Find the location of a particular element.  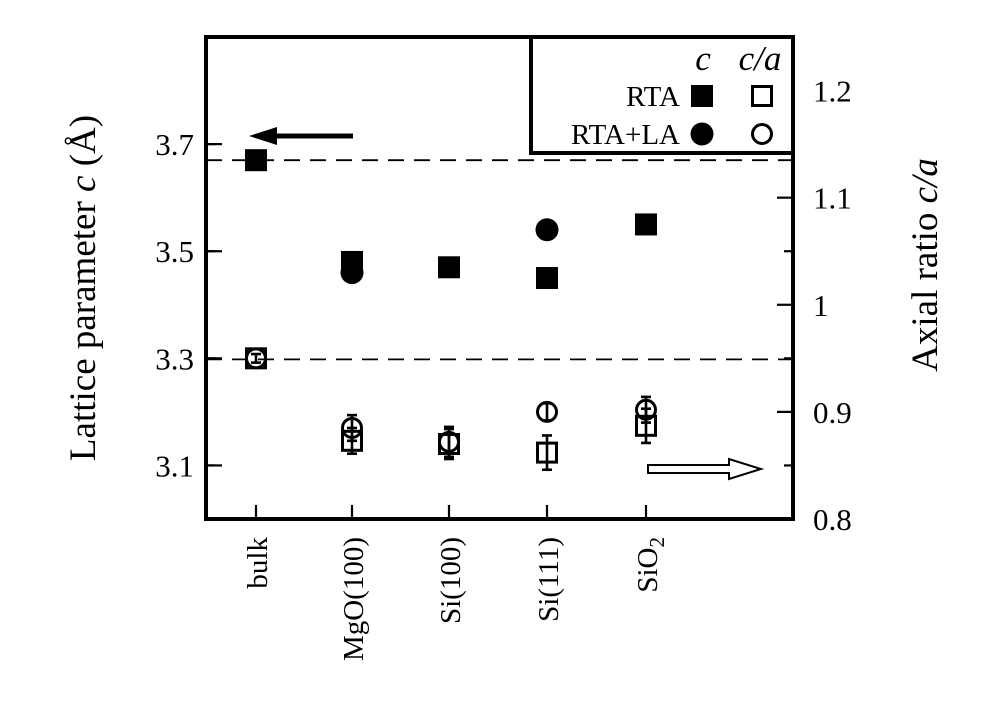

category-label: MgO(100) is located at coordinates (354, 599).